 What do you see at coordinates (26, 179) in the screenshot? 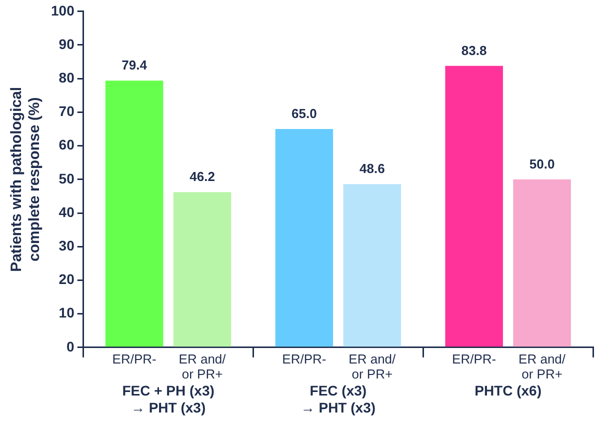
I see `y-axis-title: Patients with pathological complete response (%)` at bounding box center [26, 179].